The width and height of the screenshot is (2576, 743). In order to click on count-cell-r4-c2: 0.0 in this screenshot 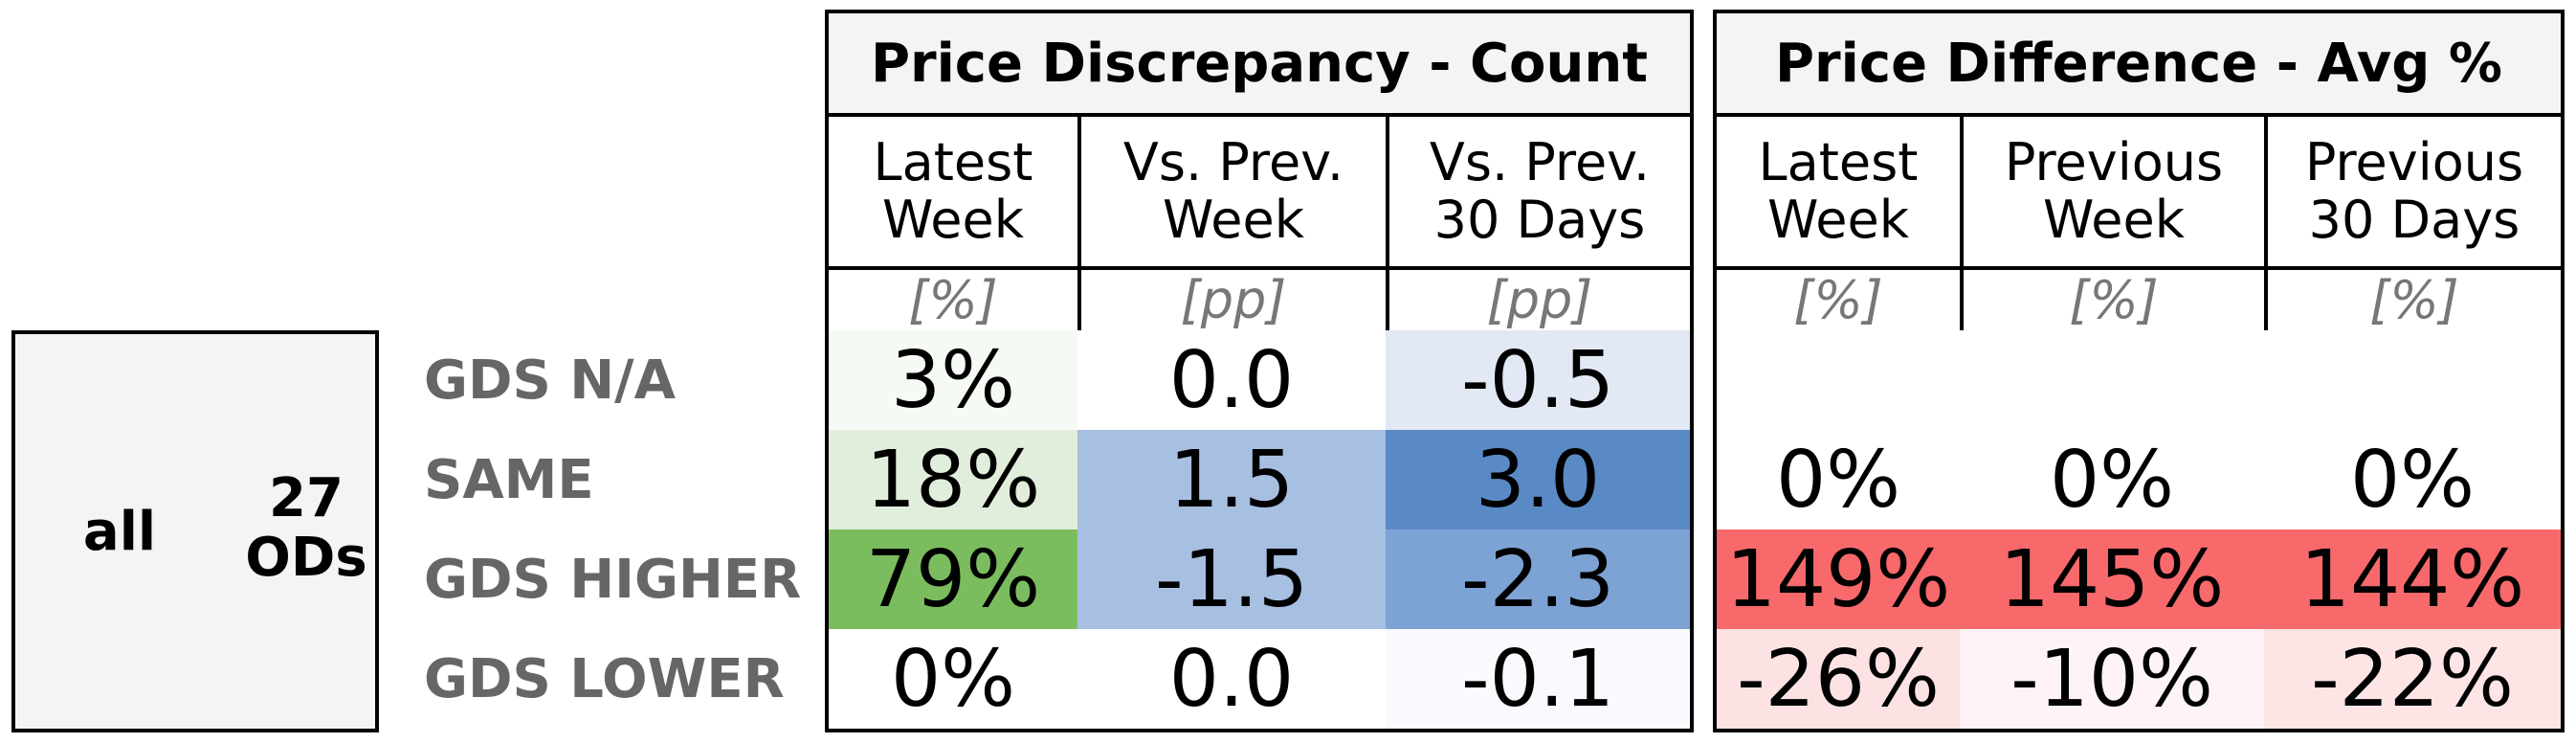, I will do `click(1231, 679)`.